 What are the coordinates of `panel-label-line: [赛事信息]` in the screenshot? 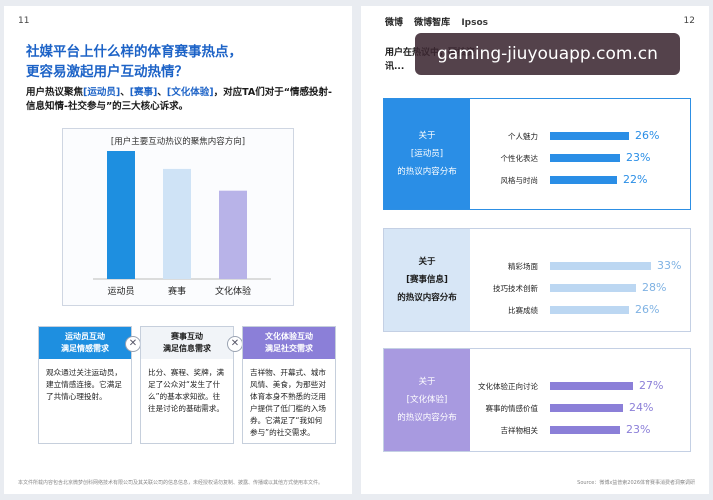 It's located at (427, 280).